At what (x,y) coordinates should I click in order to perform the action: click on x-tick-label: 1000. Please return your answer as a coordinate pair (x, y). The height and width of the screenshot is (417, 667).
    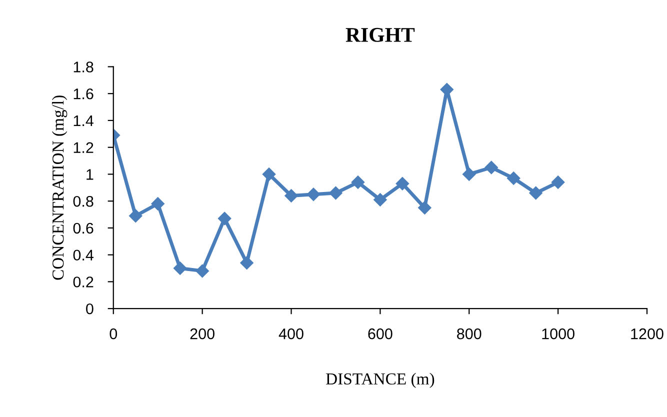
    Looking at the image, I should click on (558, 334).